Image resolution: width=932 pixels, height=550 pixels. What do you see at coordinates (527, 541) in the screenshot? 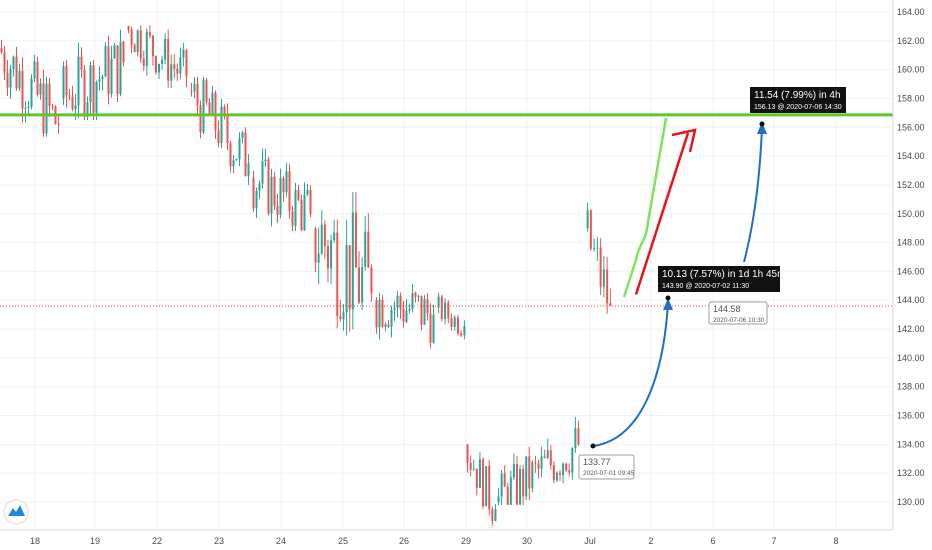
I see `time-tick-label: 30` at bounding box center [527, 541].